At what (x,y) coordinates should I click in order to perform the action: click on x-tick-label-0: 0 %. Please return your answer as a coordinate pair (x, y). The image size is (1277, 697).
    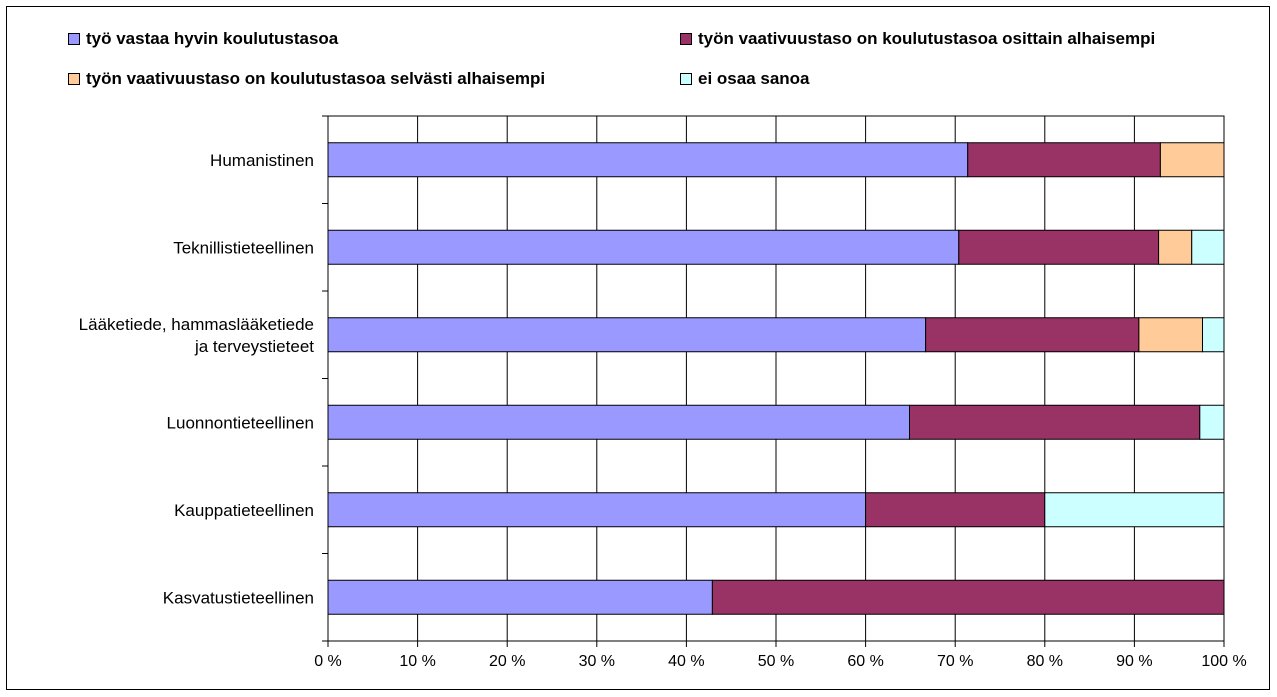
    Looking at the image, I should click on (328, 661).